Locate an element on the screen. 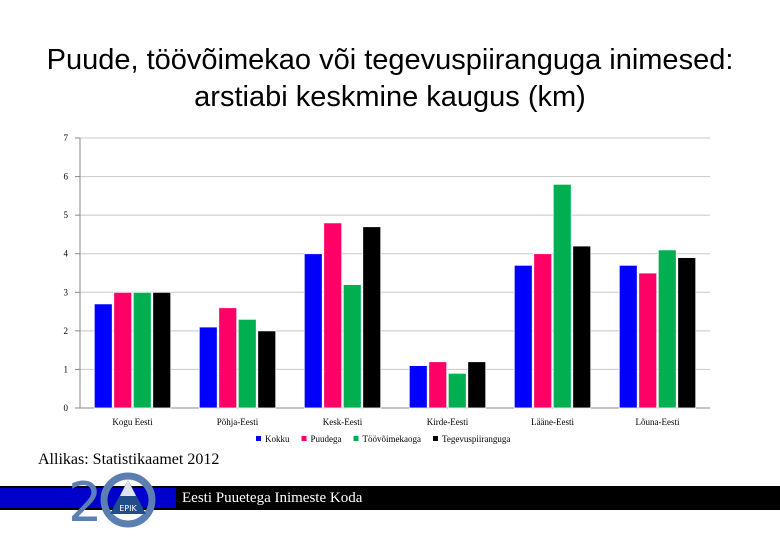 Image resolution: width=780 pixels, height=540 pixels. bar-töövõimekaoga-4 is located at coordinates (457, 390).